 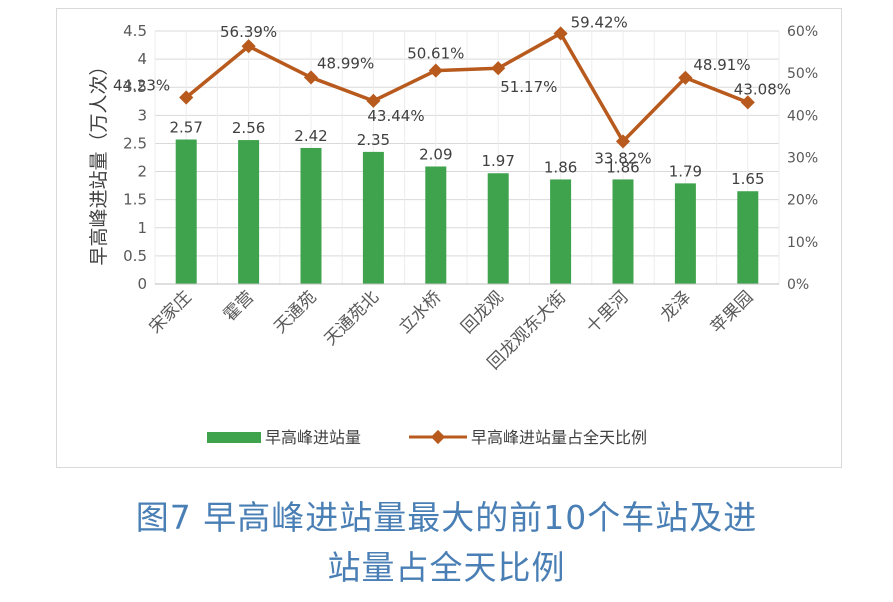 I want to click on line-value-label: 50.61%, so click(x=435, y=54).